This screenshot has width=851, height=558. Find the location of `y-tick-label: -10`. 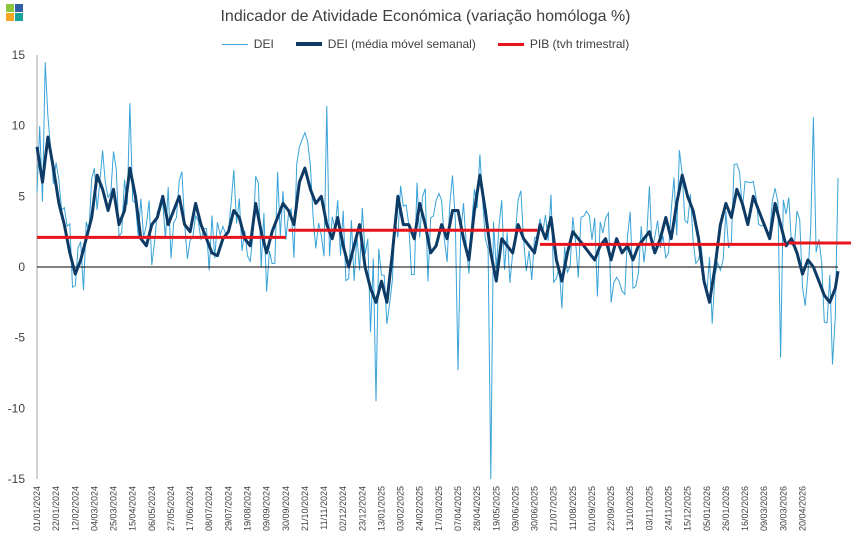

y-tick-label: -10 is located at coordinates (17, 408).